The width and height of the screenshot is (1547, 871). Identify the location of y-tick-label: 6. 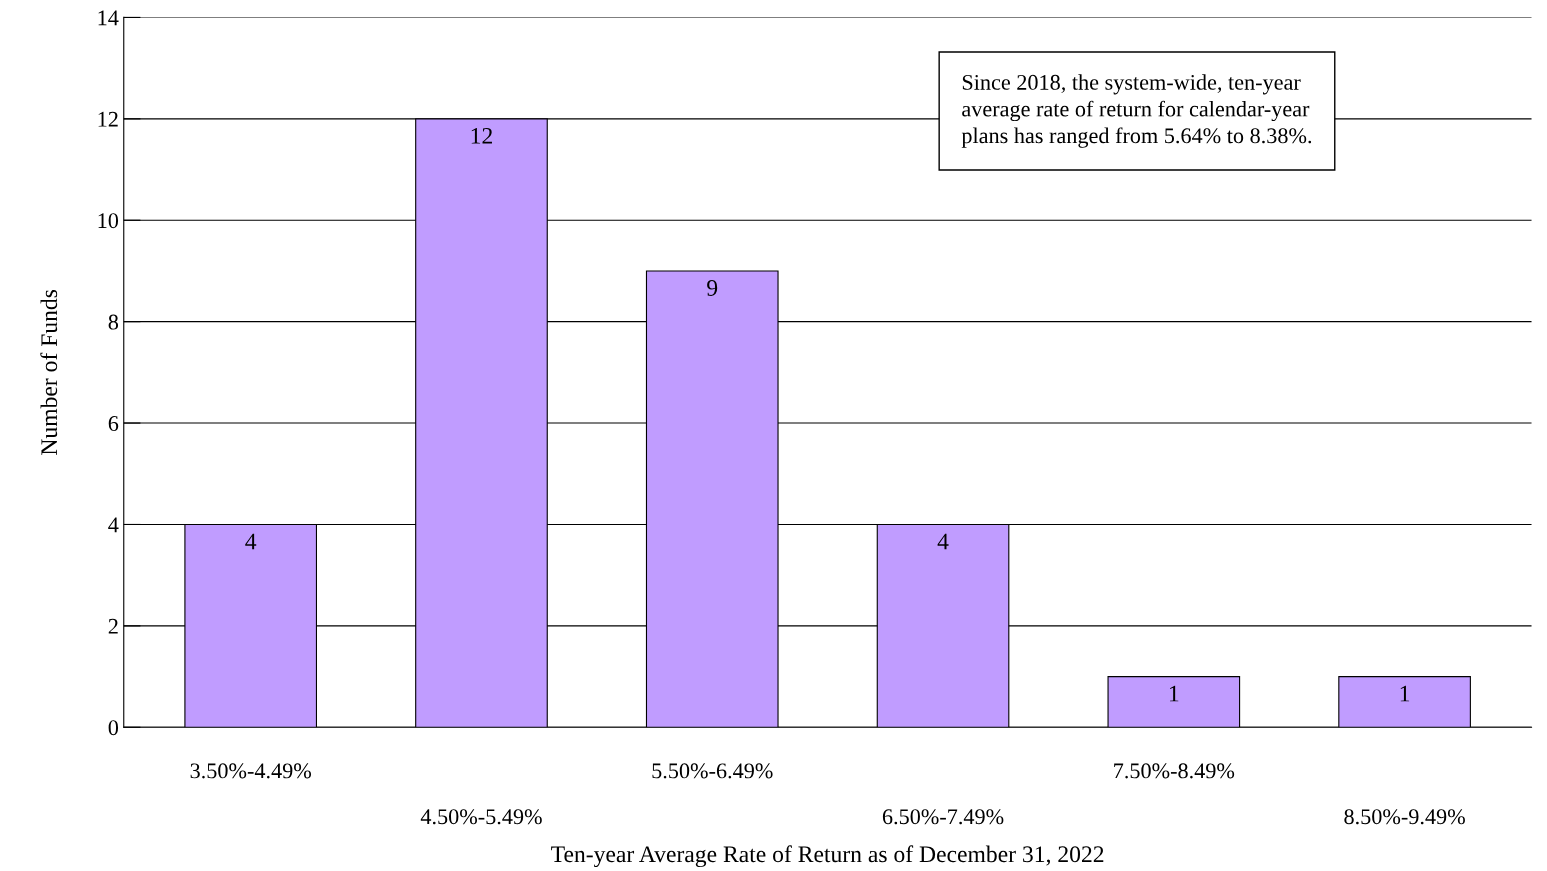
(113, 423).